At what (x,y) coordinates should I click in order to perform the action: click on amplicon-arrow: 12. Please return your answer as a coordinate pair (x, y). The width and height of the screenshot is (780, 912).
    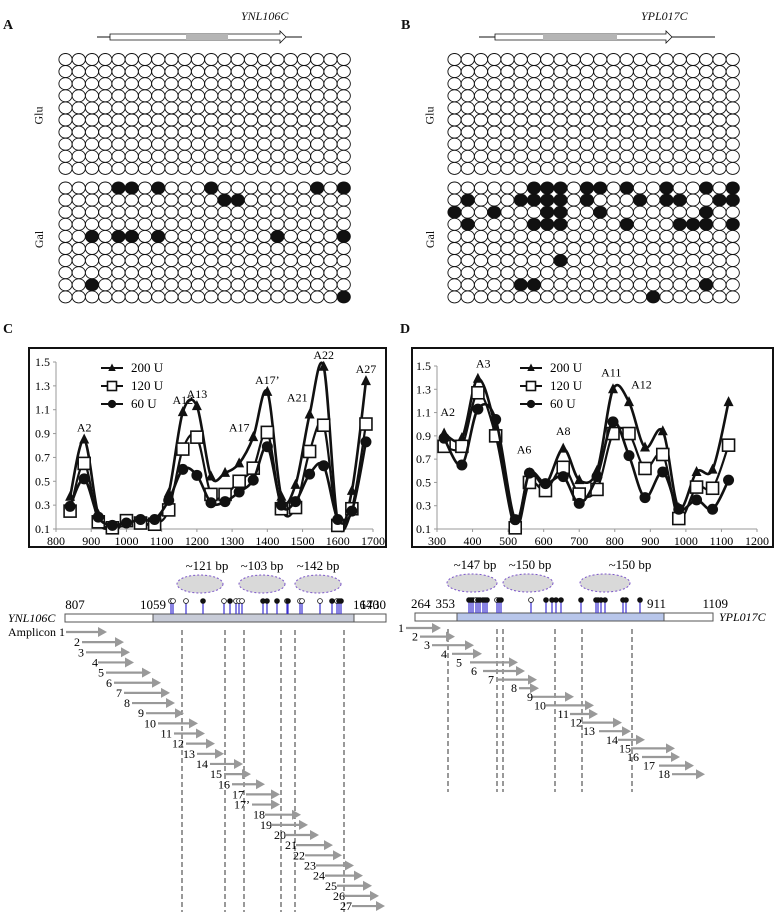
    Looking at the image, I should click on (193, 744).